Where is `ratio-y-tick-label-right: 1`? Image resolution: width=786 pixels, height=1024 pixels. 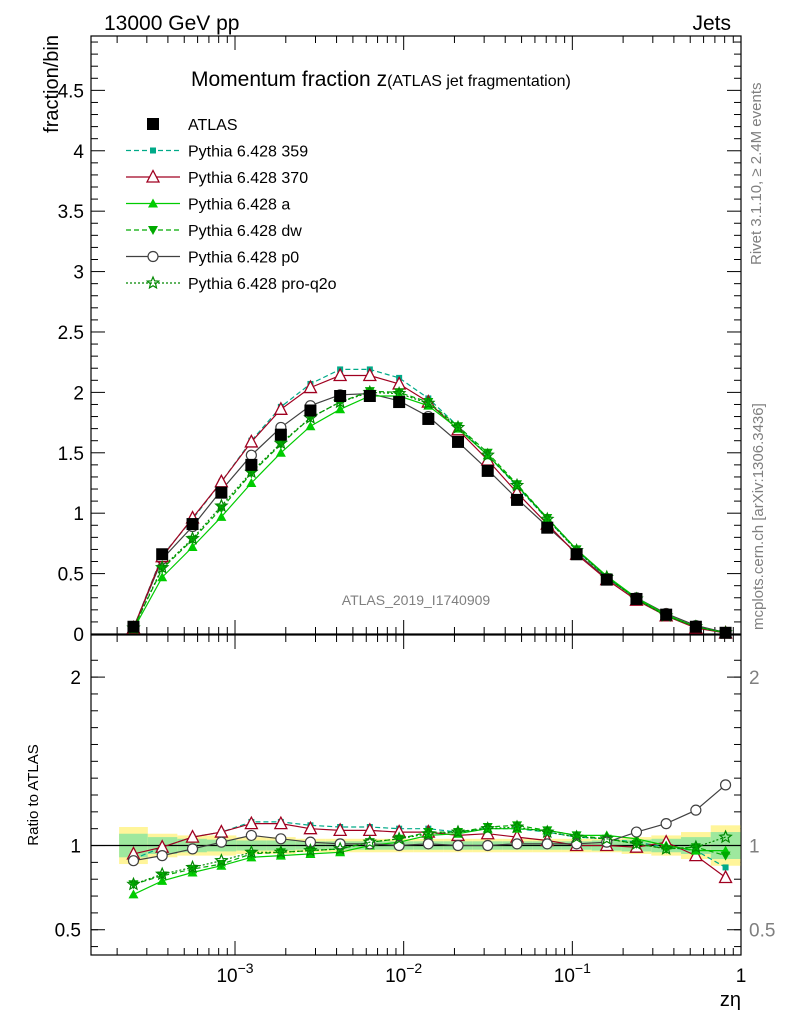
ratio-y-tick-label-right: 1 is located at coordinates (754, 847).